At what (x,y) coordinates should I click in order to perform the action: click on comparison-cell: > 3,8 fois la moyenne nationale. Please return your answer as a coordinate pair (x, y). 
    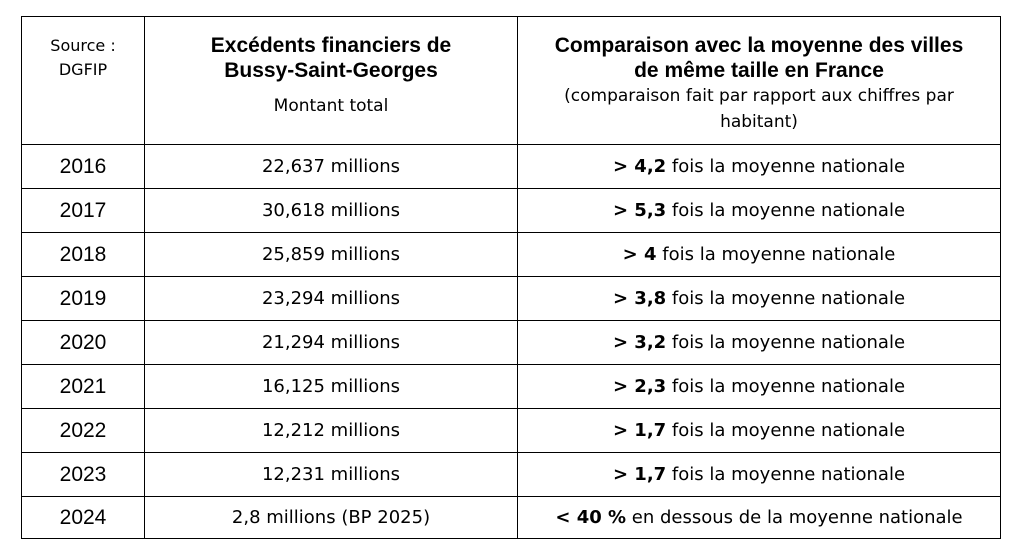
    Looking at the image, I should click on (759, 298).